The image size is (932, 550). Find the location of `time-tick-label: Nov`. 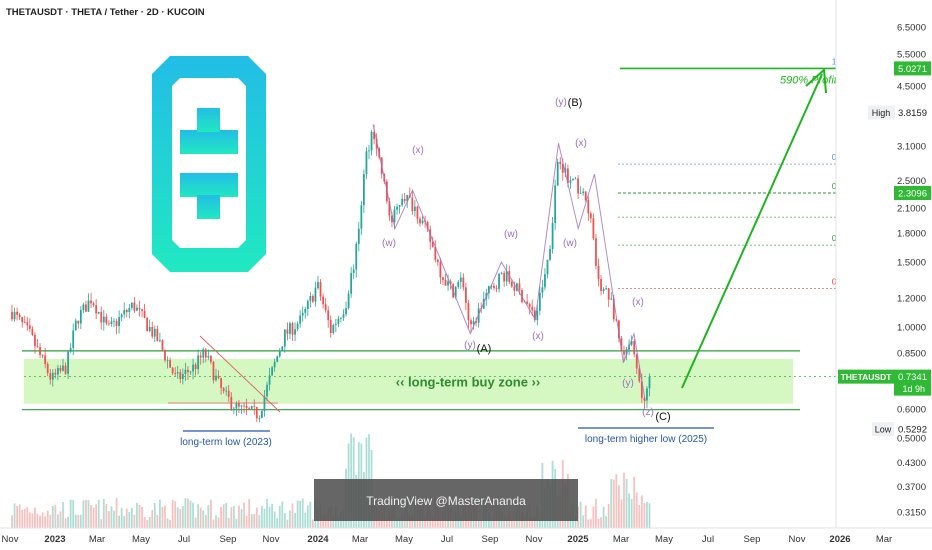

time-tick-label: Nov is located at coordinates (271, 539).